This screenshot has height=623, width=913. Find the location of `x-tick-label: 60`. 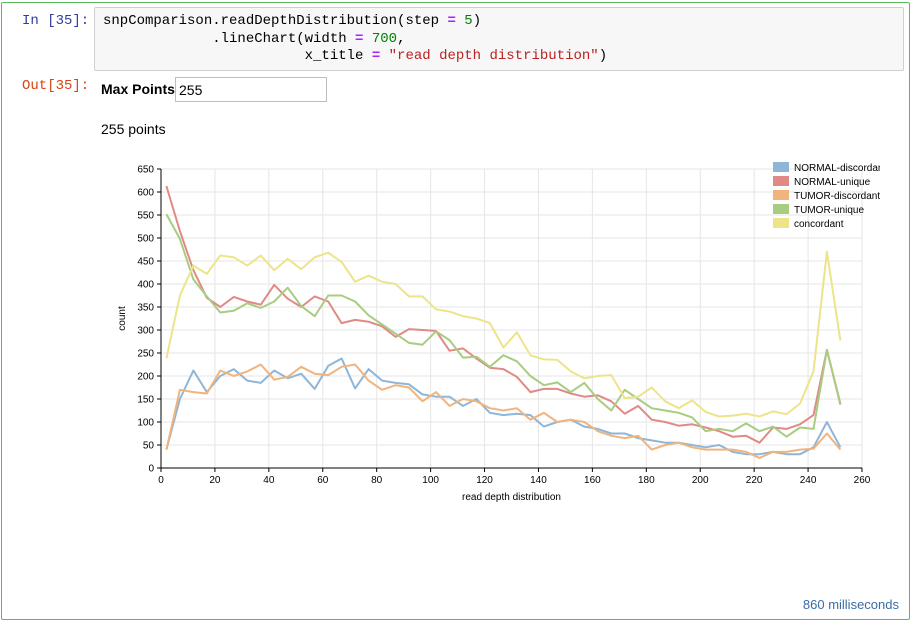

x-tick-label: 60 is located at coordinates (323, 480).